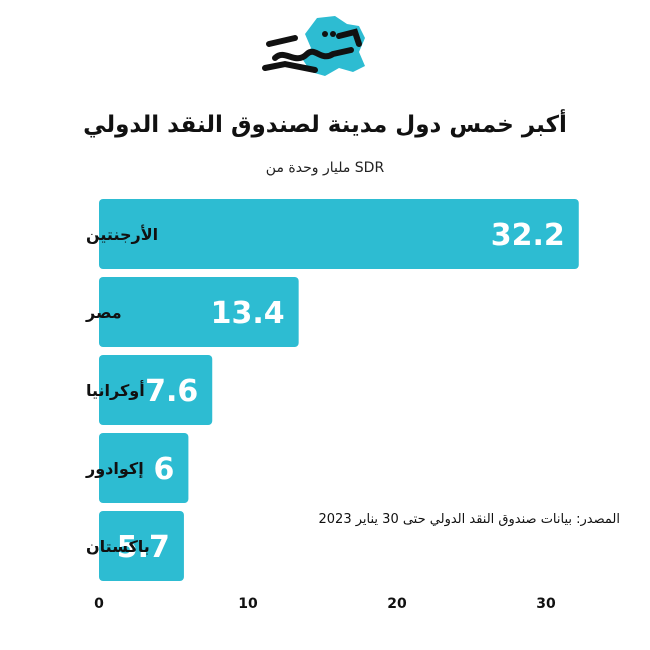 This screenshot has height=650, width=650. What do you see at coordinates (103, 312) in the screenshot?
I see `category-label: مصر` at bounding box center [103, 312].